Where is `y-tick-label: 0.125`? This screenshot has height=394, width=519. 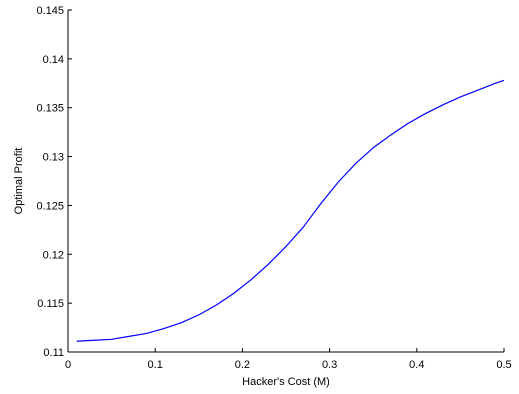 y-tick-label: 0.125 is located at coordinates (50, 206).